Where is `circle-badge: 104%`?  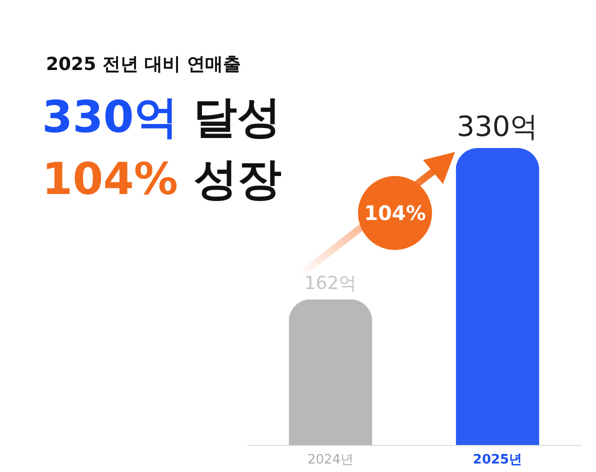
circle-badge: 104% is located at coordinates (395, 213).